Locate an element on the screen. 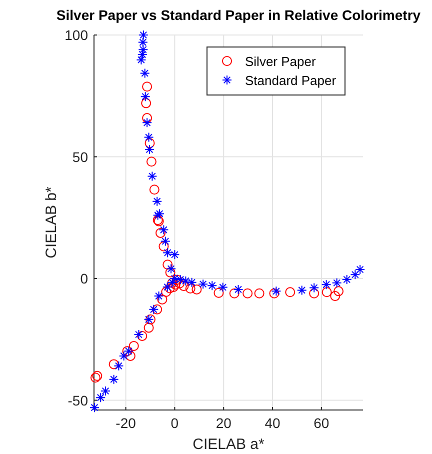 The height and width of the screenshot is (454, 432). x-tick-label: -20 is located at coordinates (126, 423).